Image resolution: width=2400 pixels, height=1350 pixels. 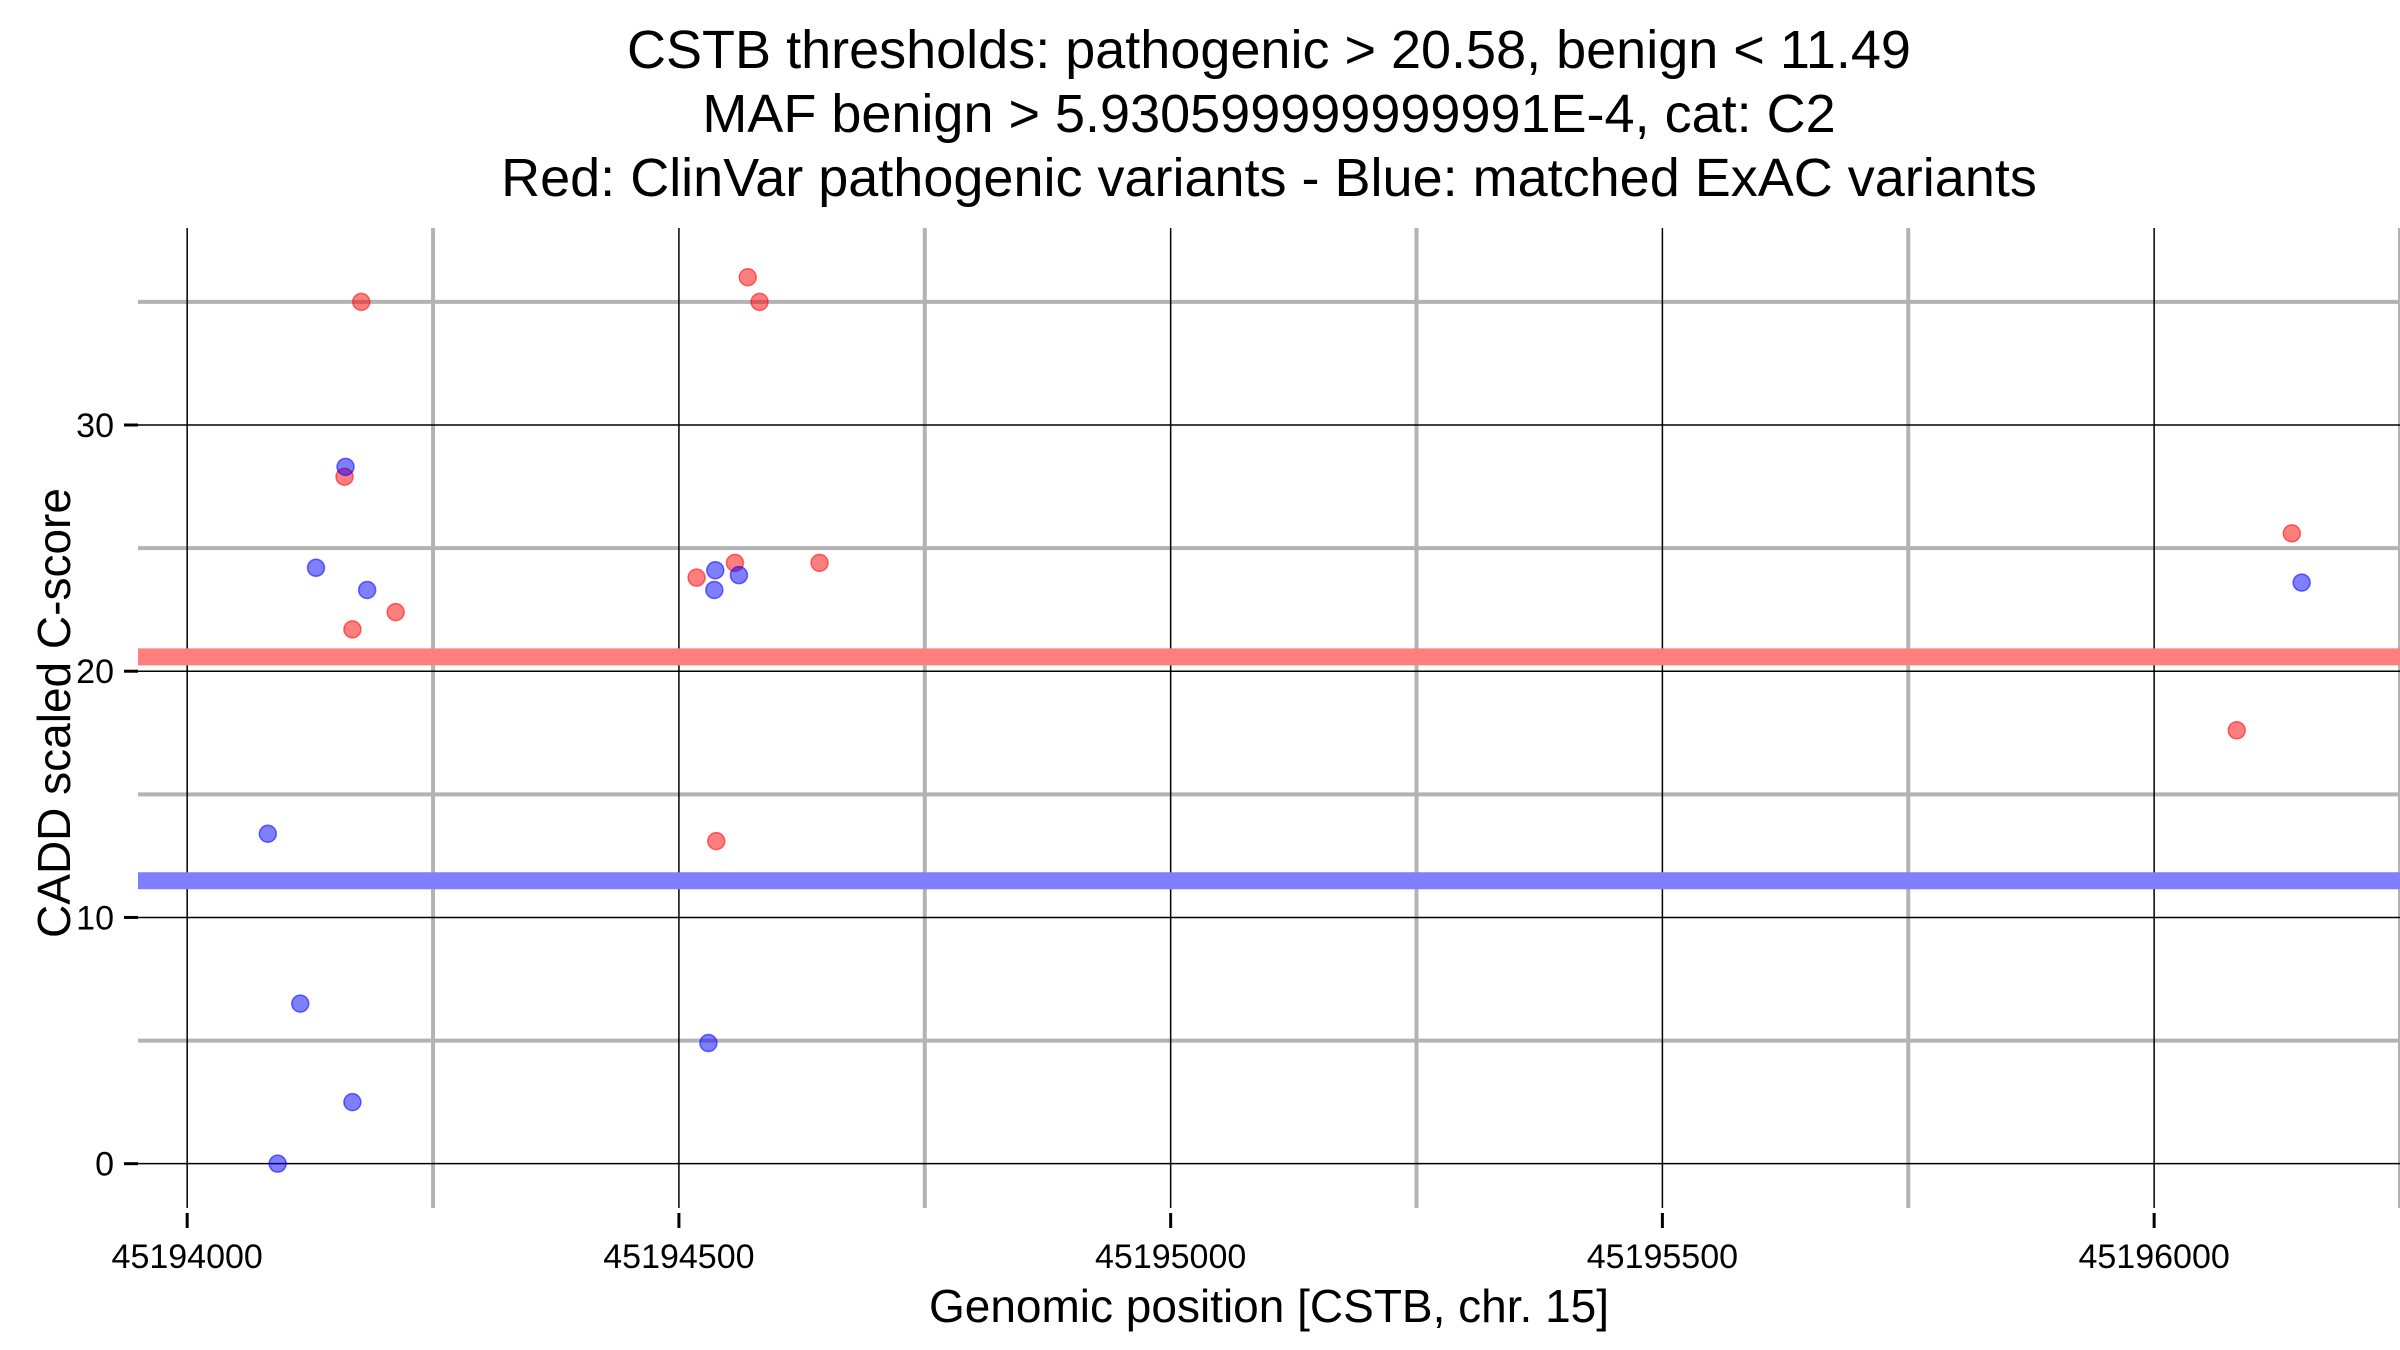 What do you see at coordinates (54, 713) in the screenshot?
I see `y-axis-title: CADD scaled C-score` at bounding box center [54, 713].